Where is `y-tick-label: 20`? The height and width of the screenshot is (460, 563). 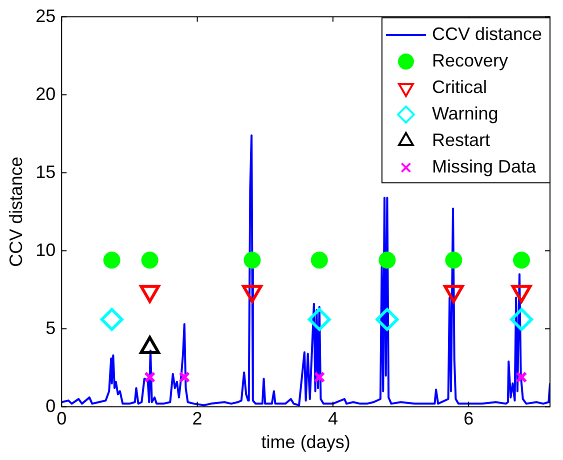 y-tick-label: 20 is located at coordinates (46, 94).